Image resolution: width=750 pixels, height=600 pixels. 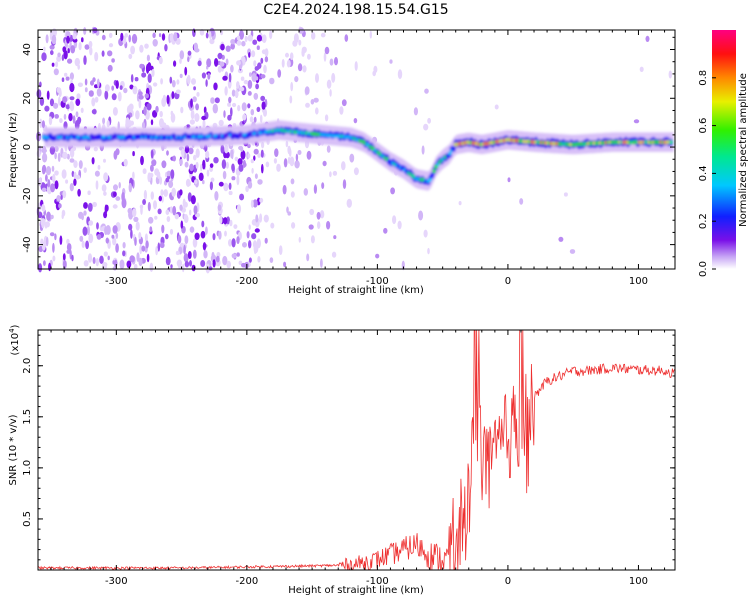 What do you see at coordinates (703, 269) in the screenshot?
I see `colorbar-tick-label: 0.0` at bounding box center [703, 269].